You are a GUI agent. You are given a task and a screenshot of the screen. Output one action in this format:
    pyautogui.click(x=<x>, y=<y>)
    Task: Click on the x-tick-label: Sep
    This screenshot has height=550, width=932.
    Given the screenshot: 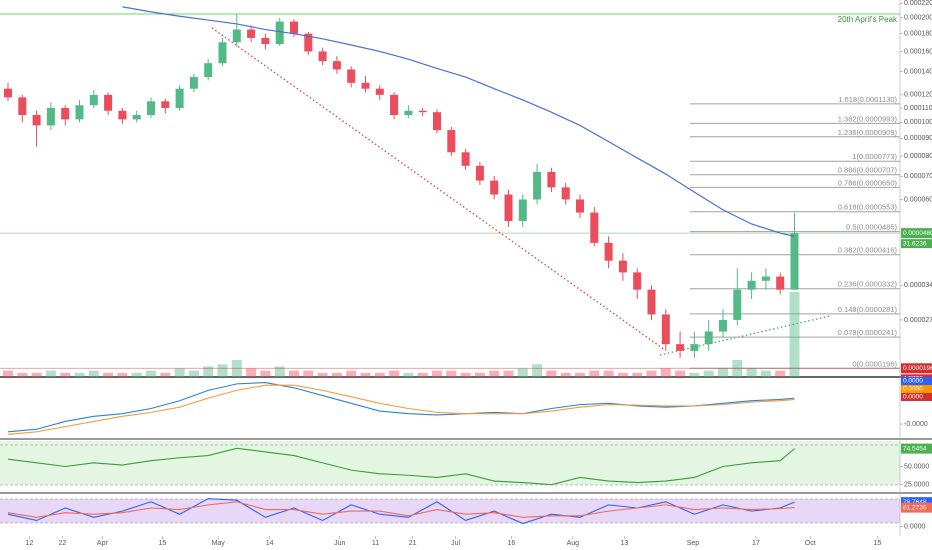 What is the action you would take?
    pyautogui.click(x=693, y=543)
    